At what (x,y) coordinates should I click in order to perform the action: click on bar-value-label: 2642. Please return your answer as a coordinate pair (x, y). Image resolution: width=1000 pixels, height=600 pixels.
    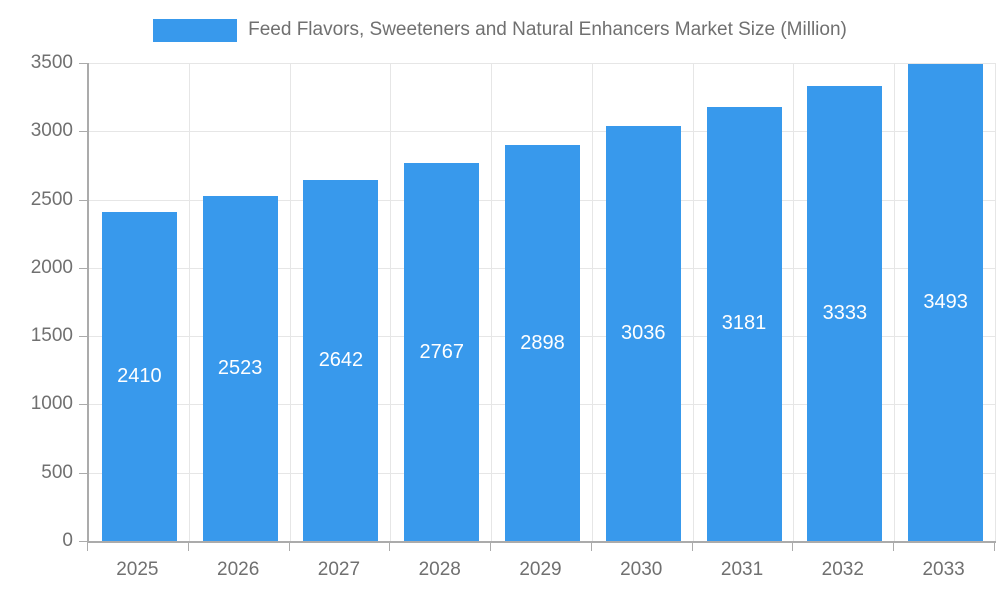
    Looking at the image, I should click on (341, 360).